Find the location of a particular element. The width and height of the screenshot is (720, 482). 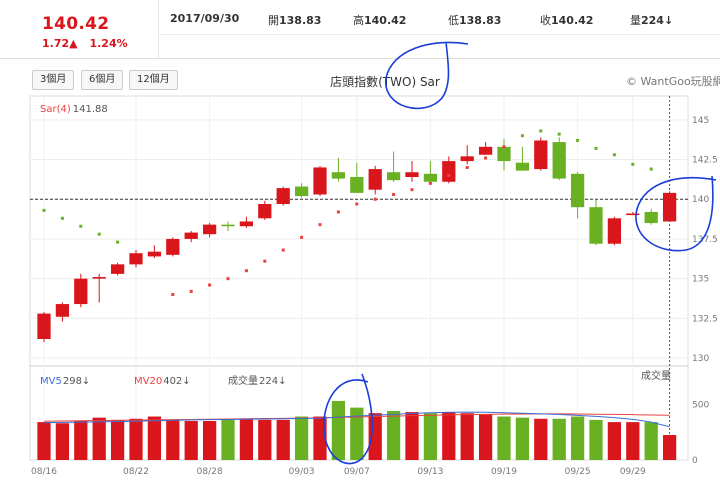

tab-12-months: 12個月 is located at coordinates (153, 80).